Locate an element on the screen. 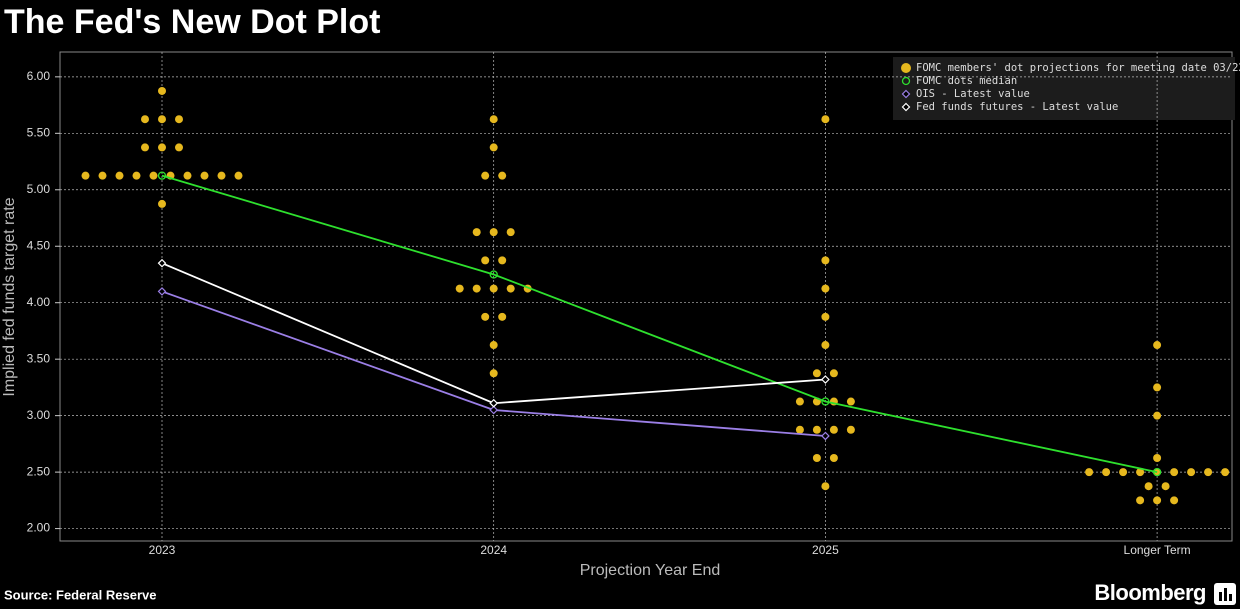 This screenshot has height=609, width=1240. brand-icon is located at coordinates (1225, 594).